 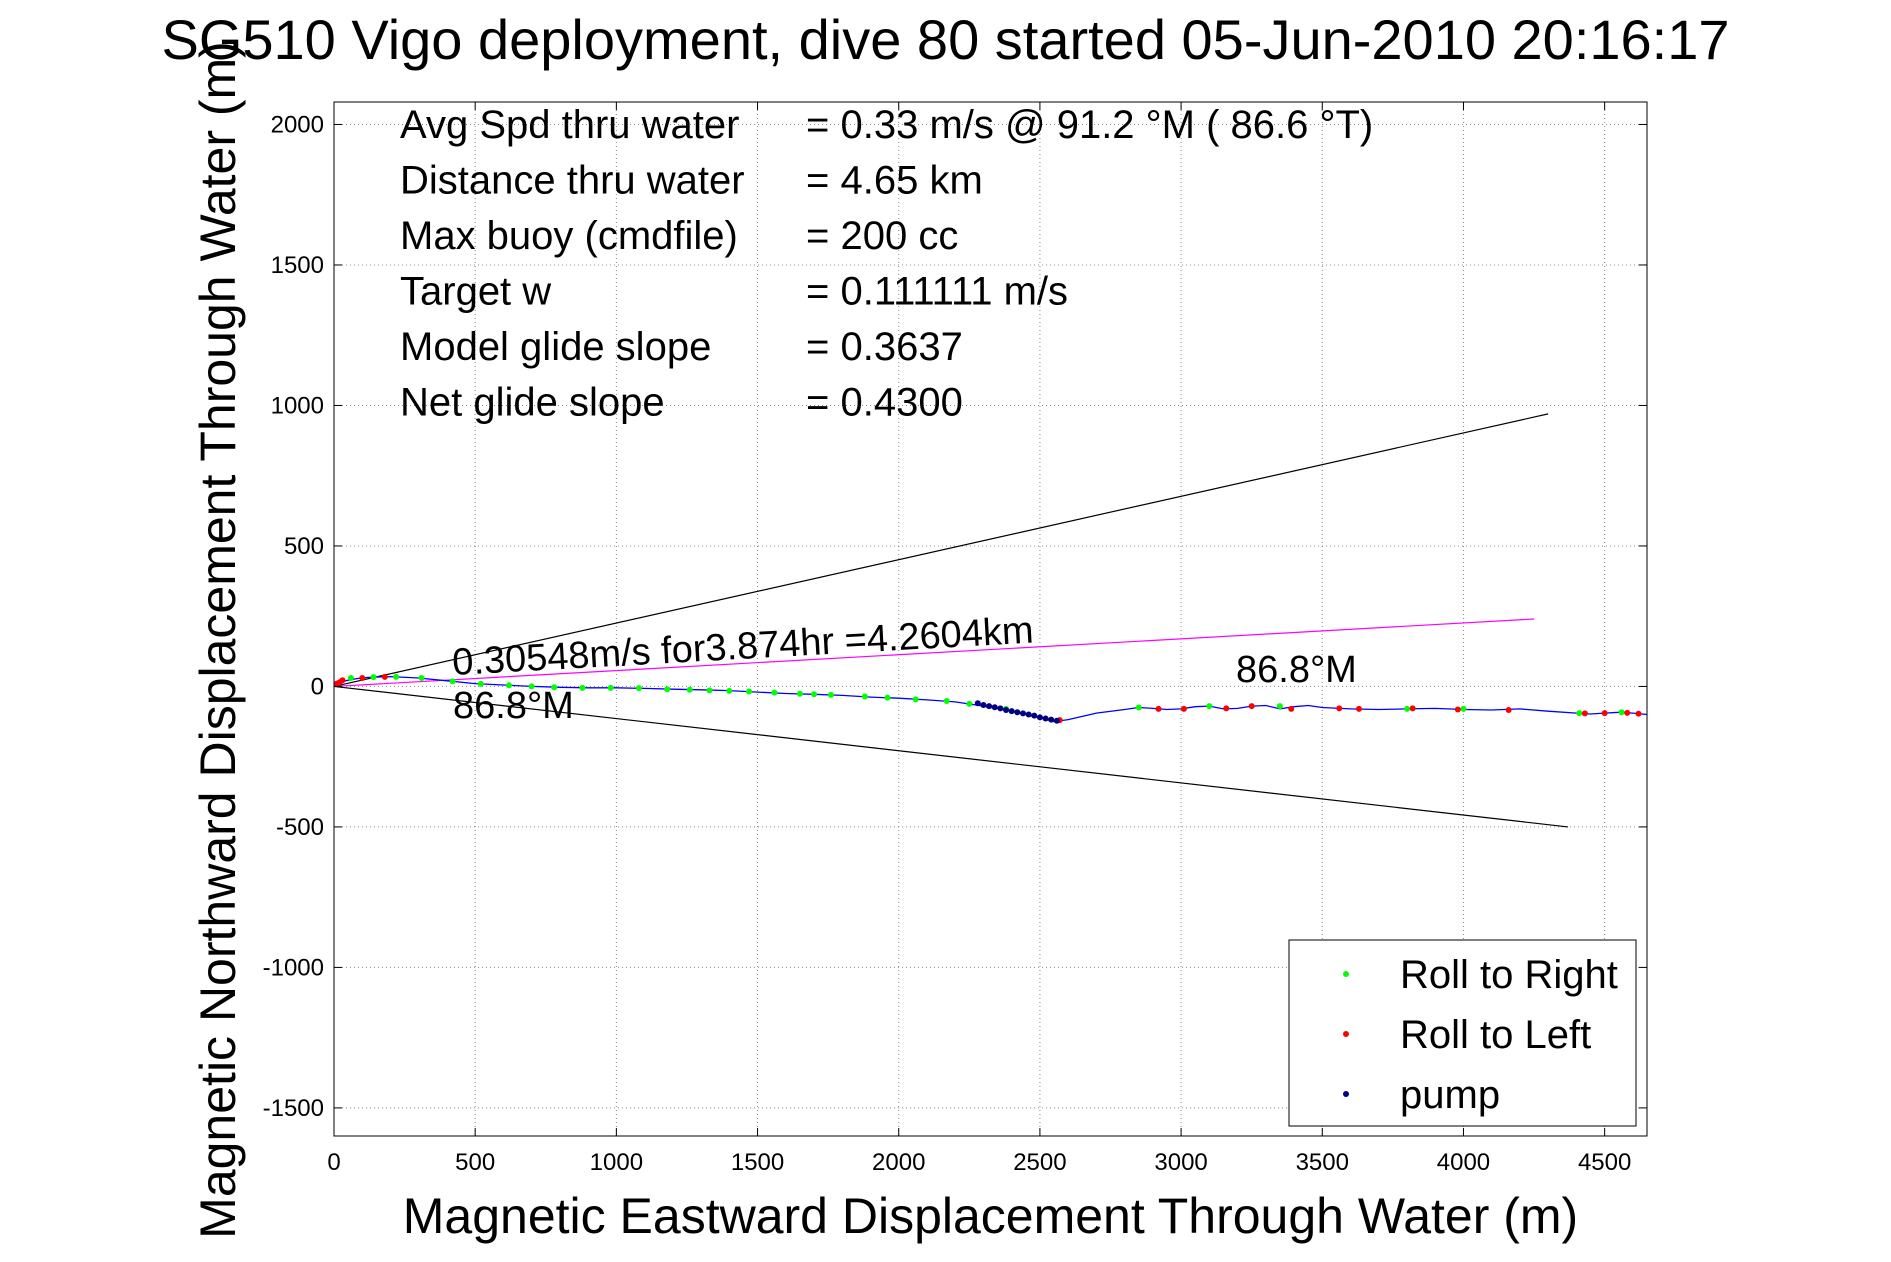 What do you see at coordinates (513, 706) in the screenshot?
I see `heading-annotation-lower: 86.8°M` at bounding box center [513, 706].